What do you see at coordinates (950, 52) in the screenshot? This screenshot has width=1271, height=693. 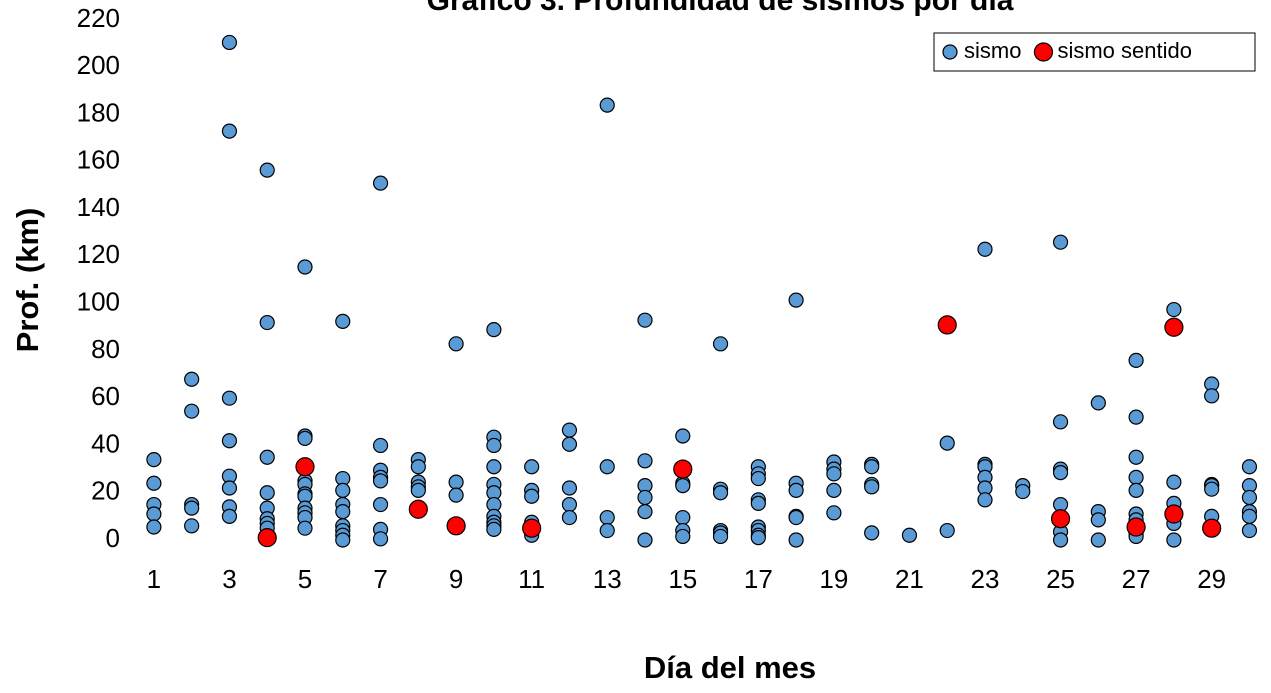 I see `legend-marker` at bounding box center [950, 52].